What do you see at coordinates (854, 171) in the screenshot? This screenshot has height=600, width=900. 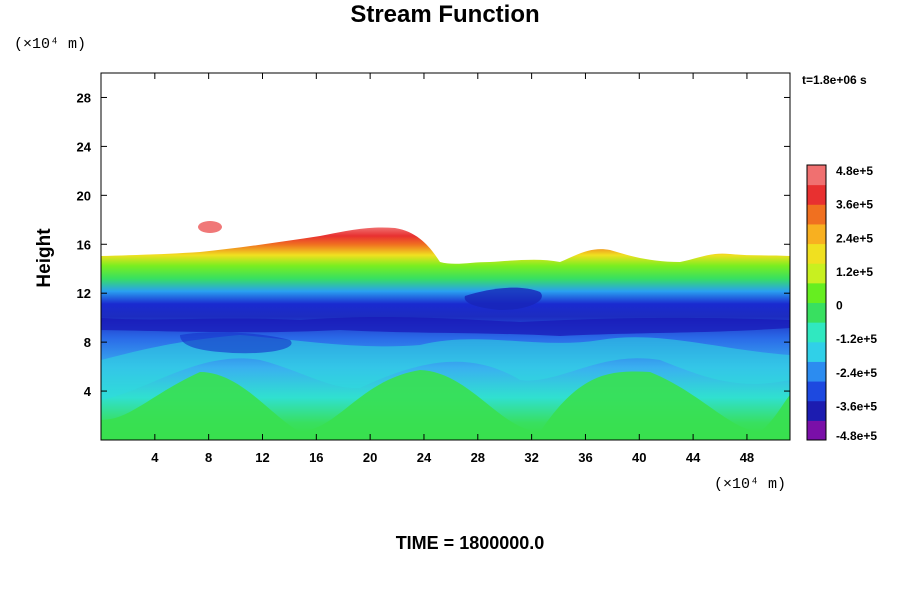 I see `colorbar-tick-label: 4.8e+5` at bounding box center [854, 171].